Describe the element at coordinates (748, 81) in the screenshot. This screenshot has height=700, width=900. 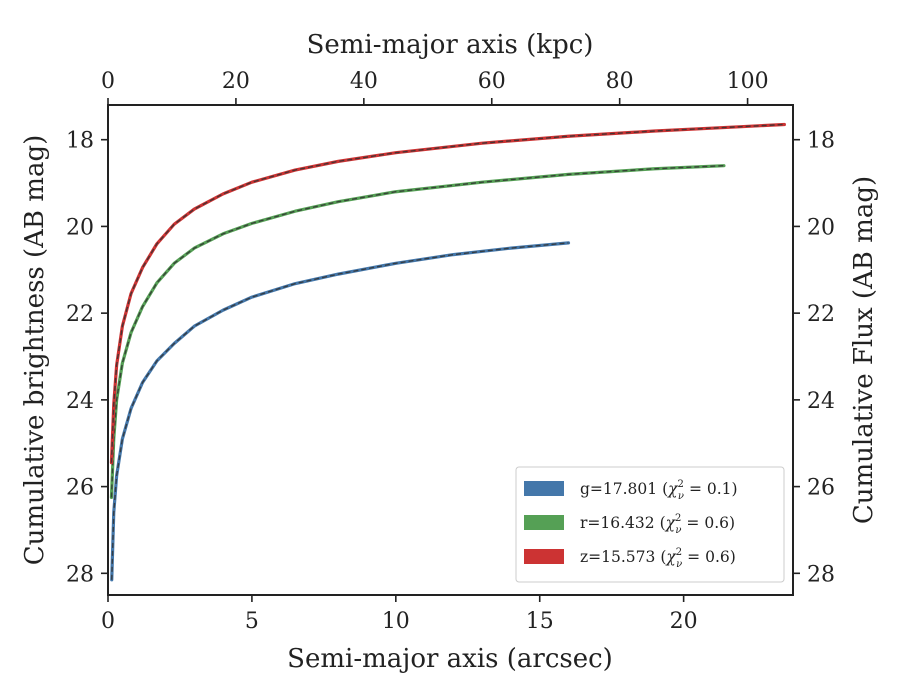
I see `x-top-tick-label: 100` at that location.